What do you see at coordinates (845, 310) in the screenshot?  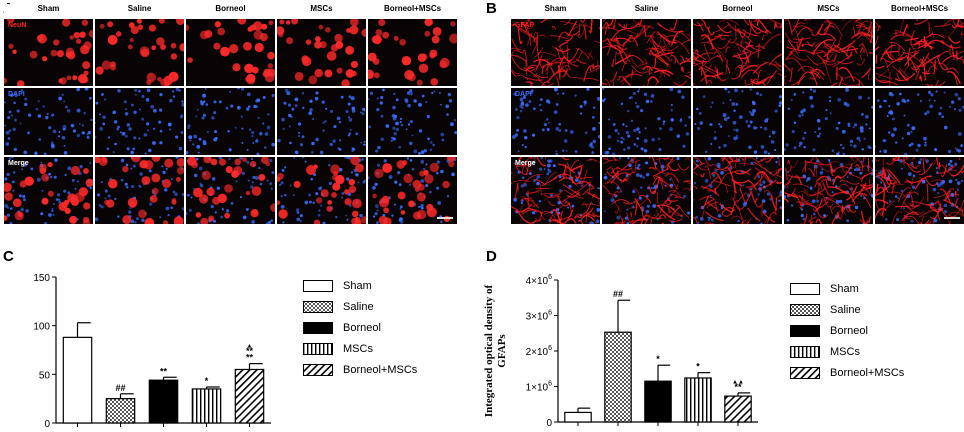 I see `legend-label: Saline` at bounding box center [845, 310].